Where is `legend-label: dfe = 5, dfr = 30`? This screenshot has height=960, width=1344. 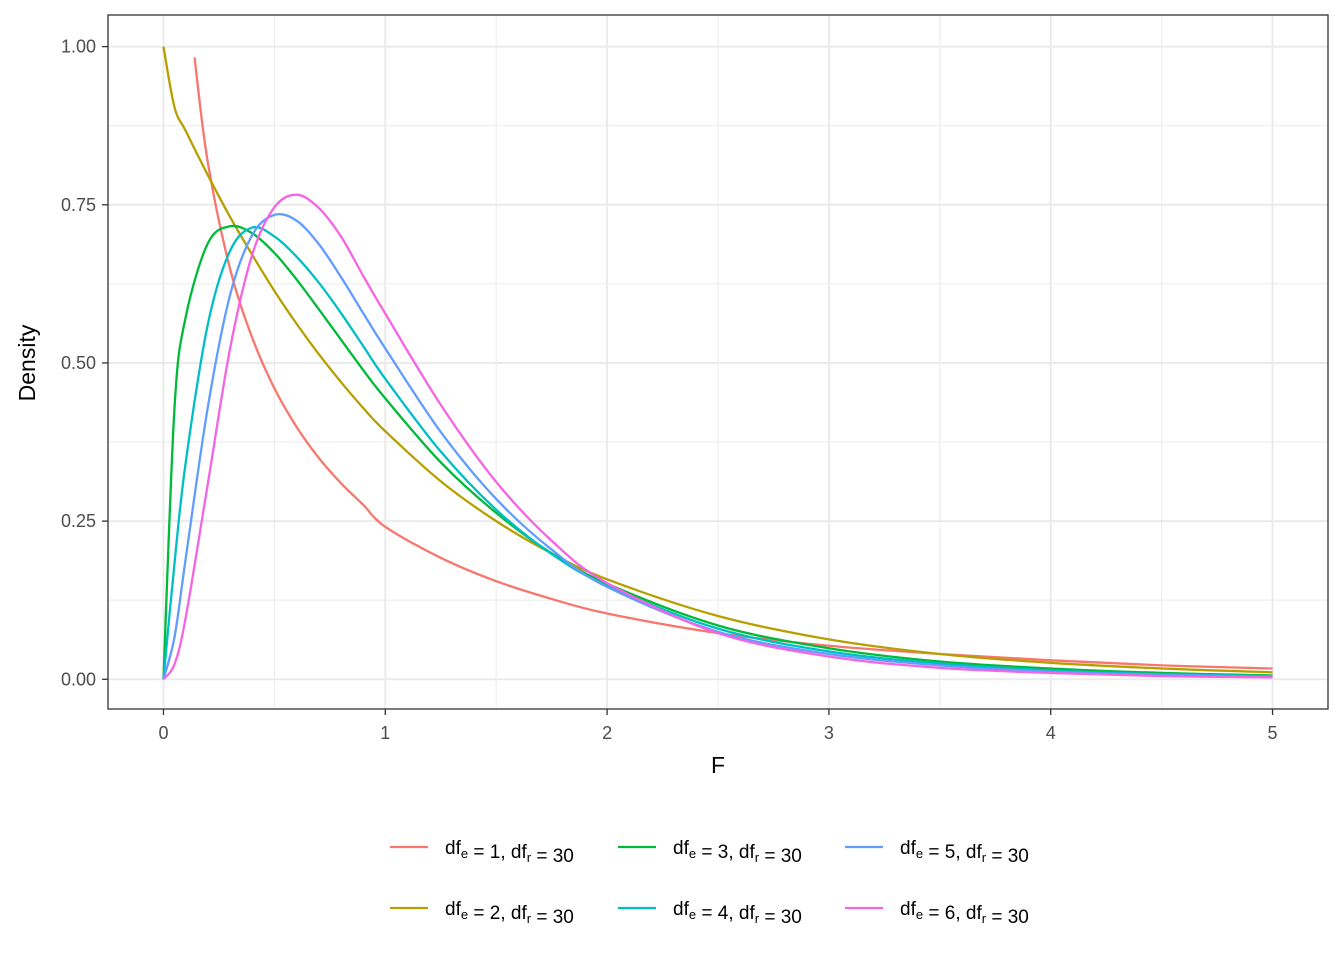 legend-label: dfe = 5, dfr = 30 is located at coordinates (964, 852).